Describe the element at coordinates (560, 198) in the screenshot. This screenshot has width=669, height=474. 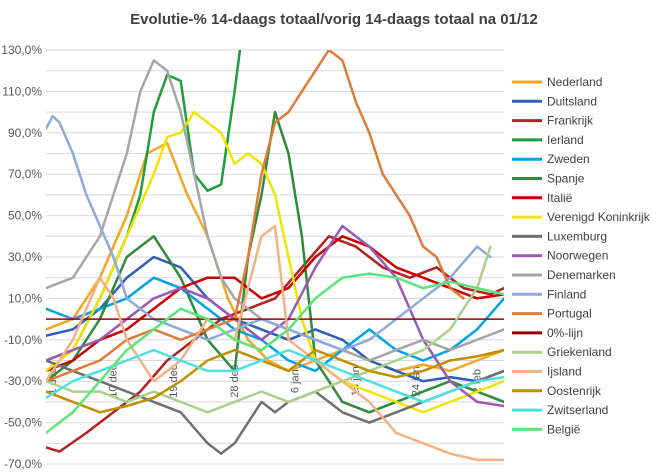
I see `legend-label: Italië` at that location.